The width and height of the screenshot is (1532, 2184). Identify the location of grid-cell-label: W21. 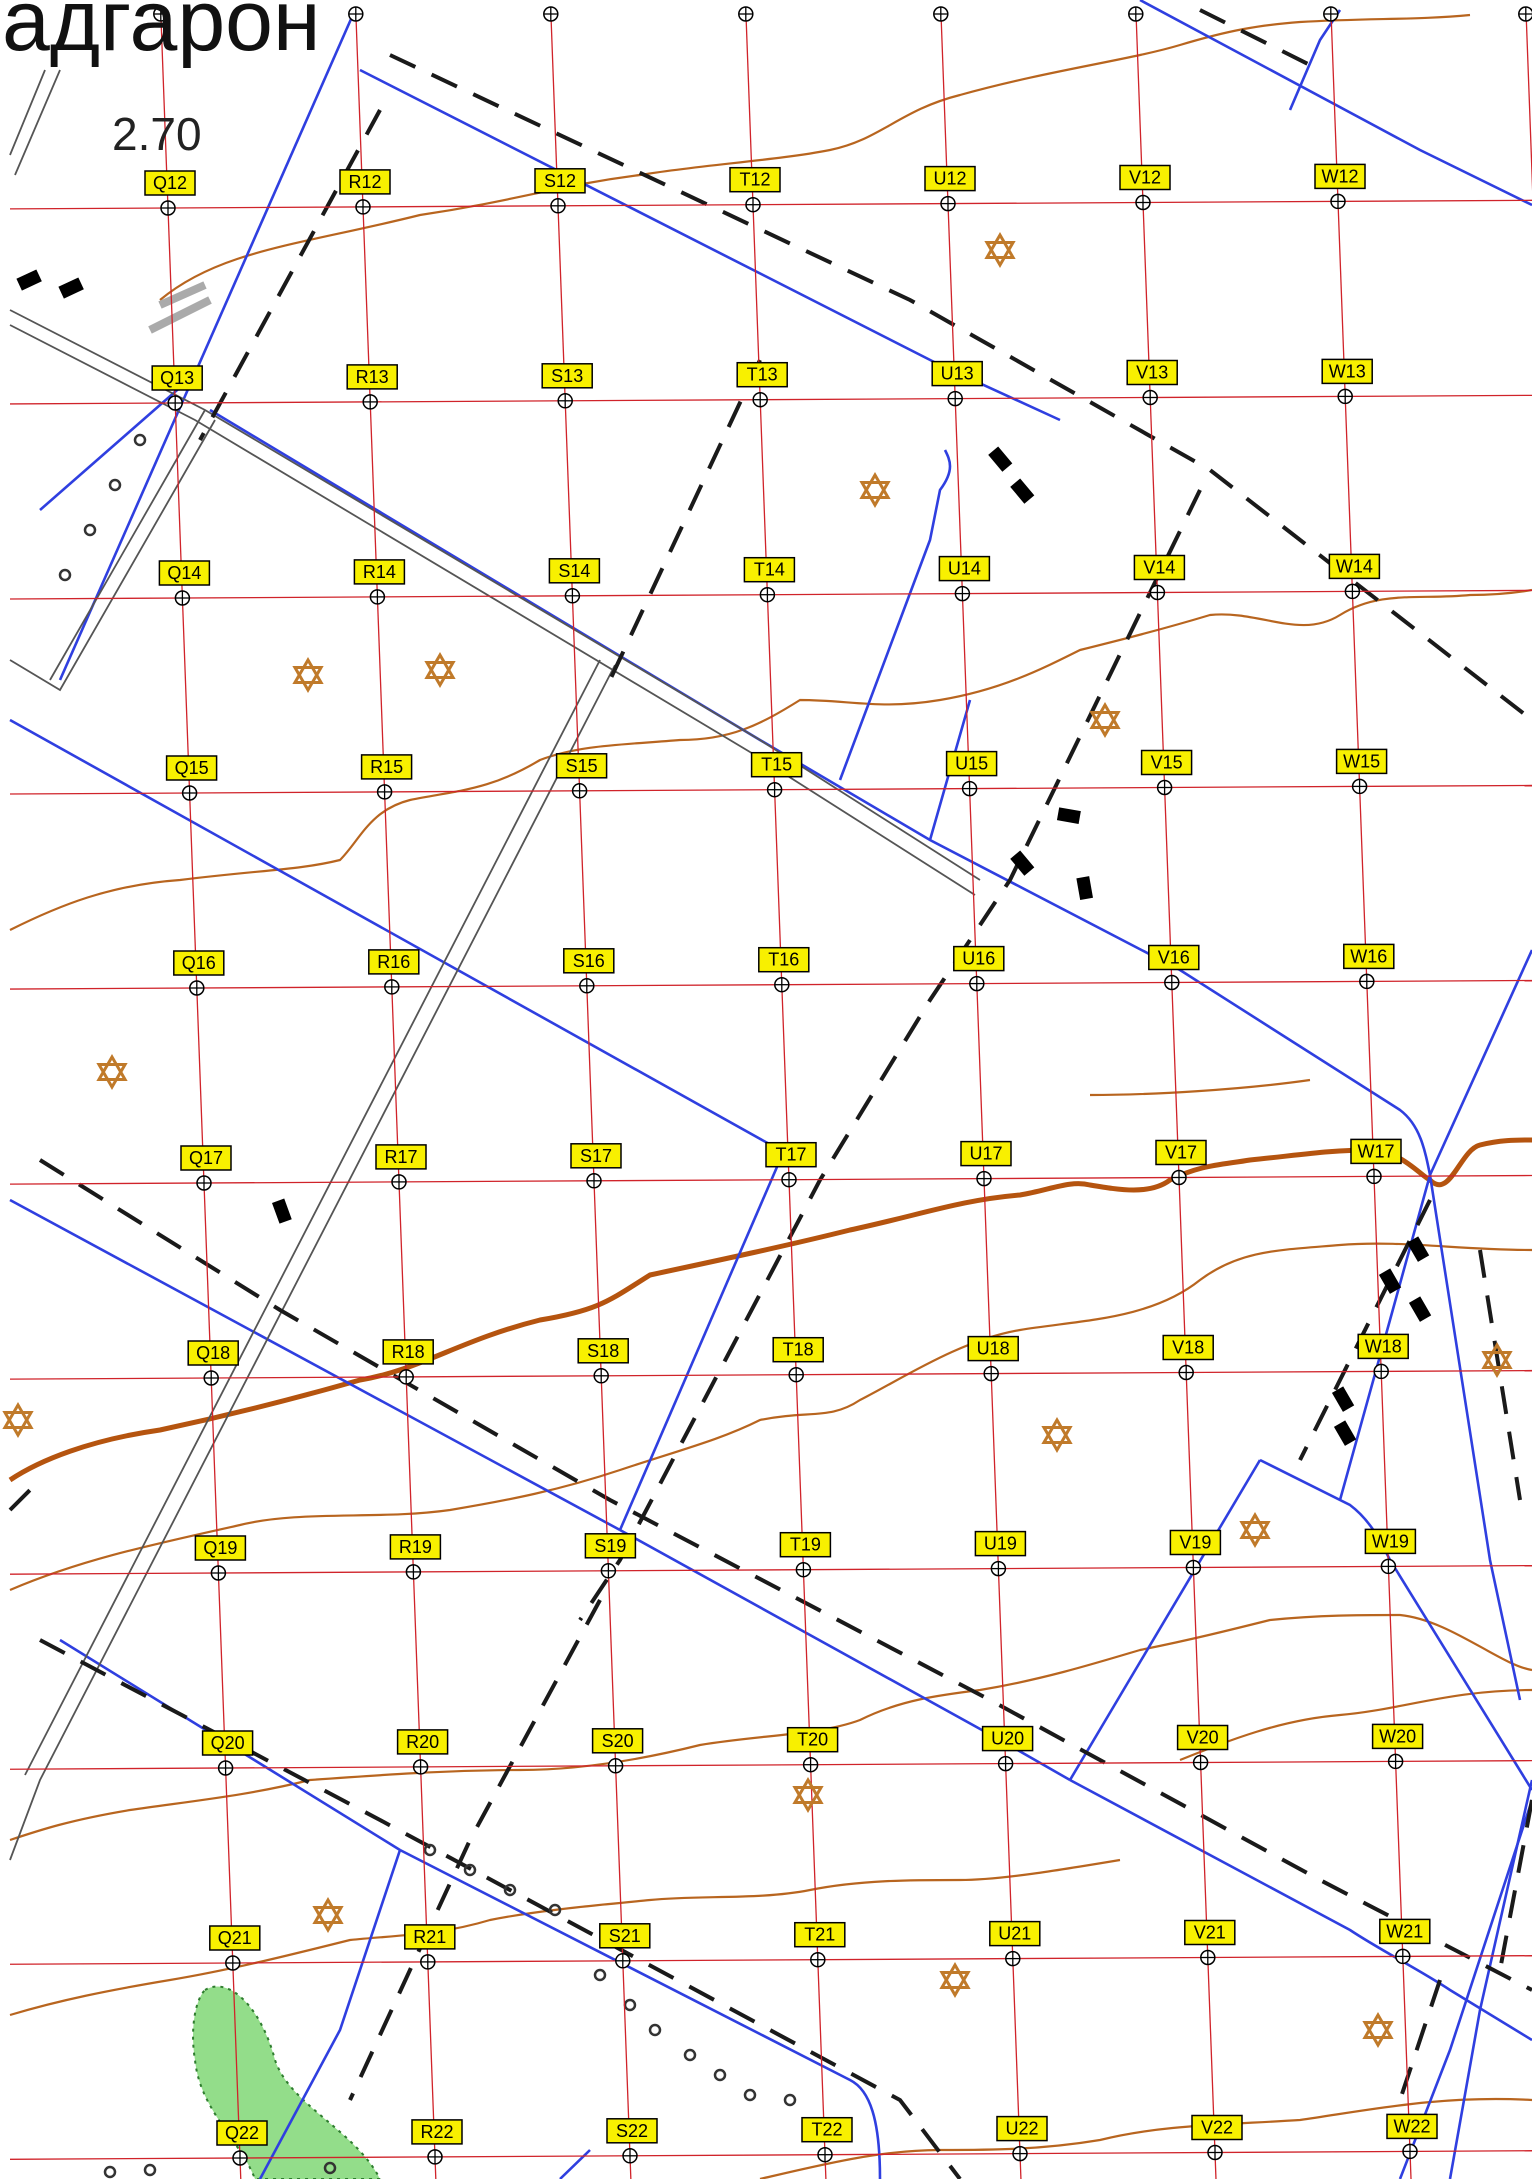
(1405, 1931).